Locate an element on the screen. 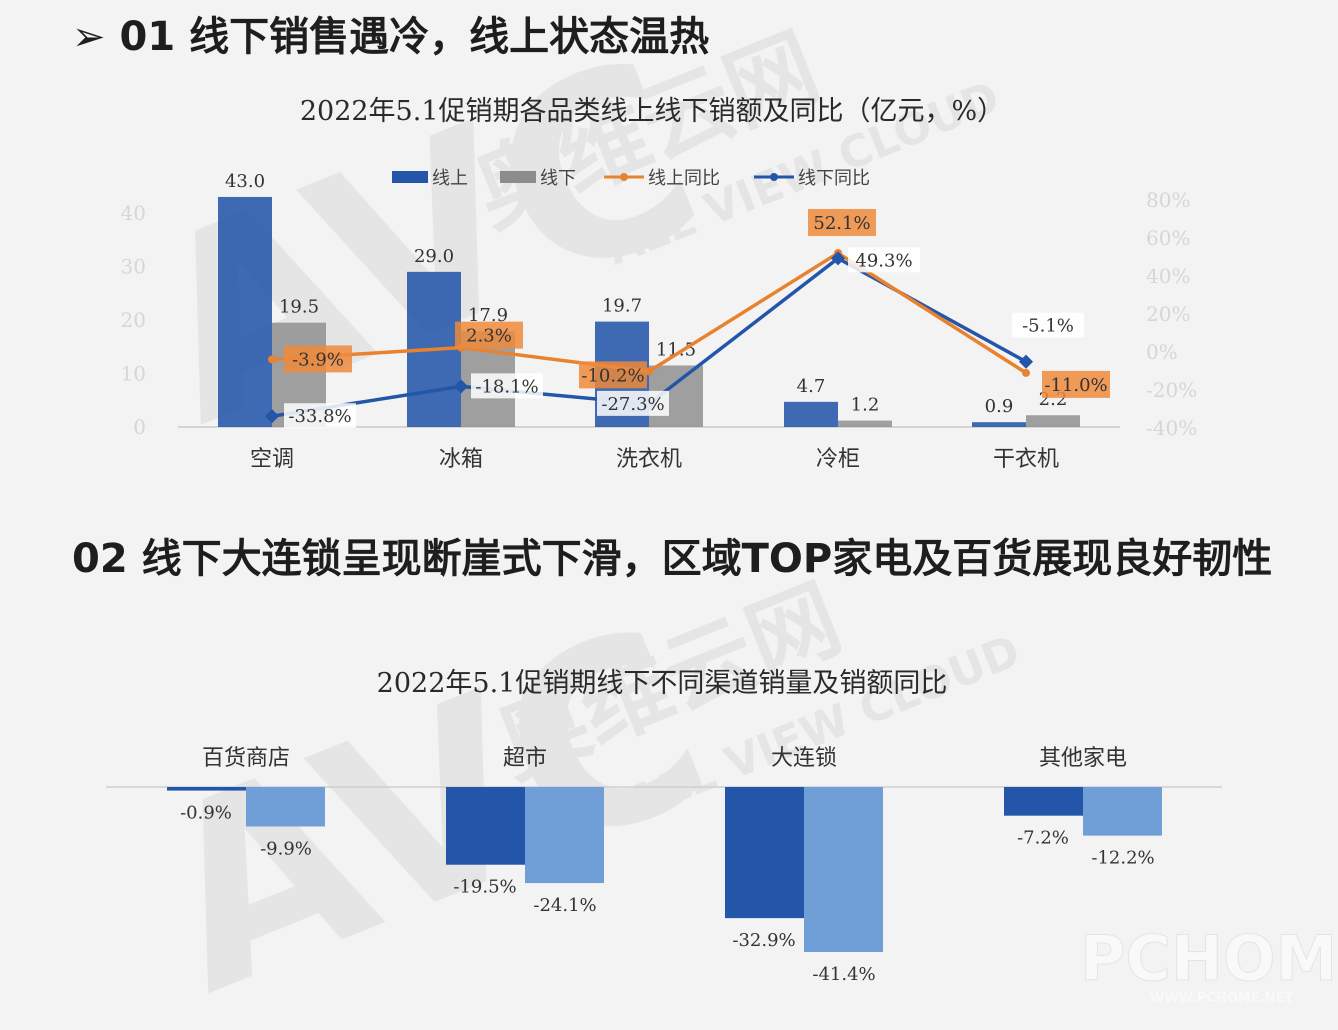 This screenshot has width=1338, height=1030. chart1-y2tick: 80% is located at coordinates (1168, 200).